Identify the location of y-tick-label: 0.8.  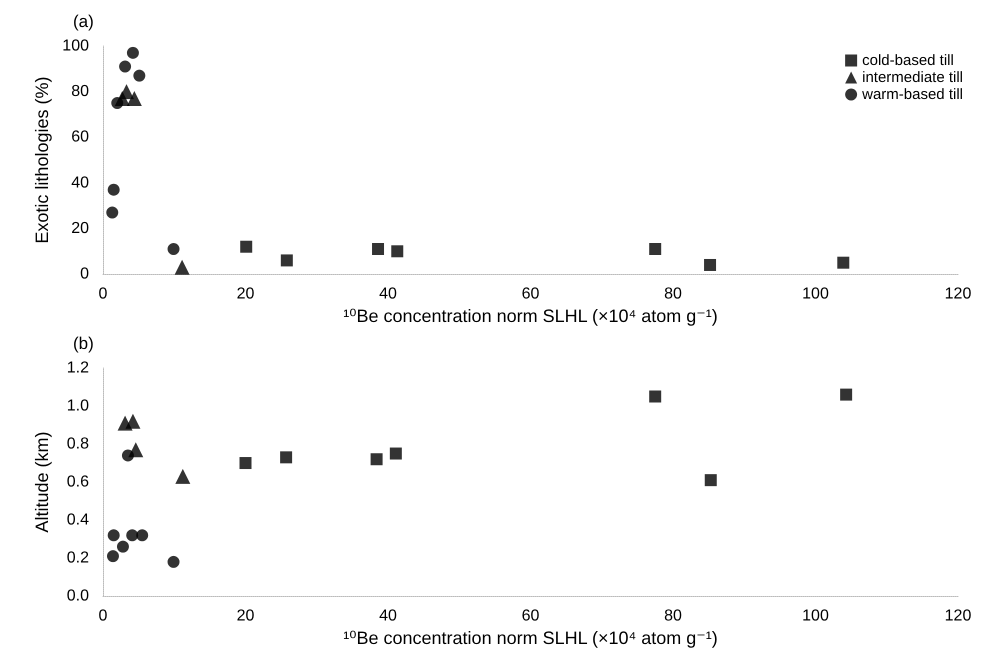
(78, 444).